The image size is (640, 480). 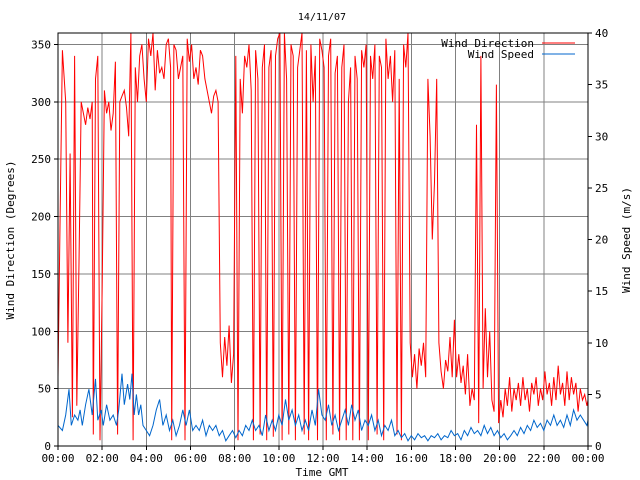 What do you see at coordinates (41, 159) in the screenshot?
I see `y-tick-label: 250` at bounding box center [41, 159].